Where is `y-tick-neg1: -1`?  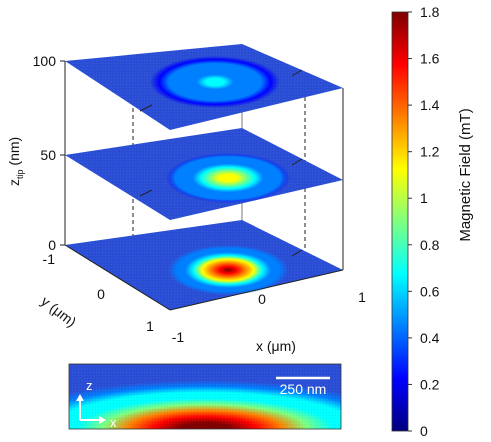
y-tick-neg1: -1 is located at coordinates (49, 259).